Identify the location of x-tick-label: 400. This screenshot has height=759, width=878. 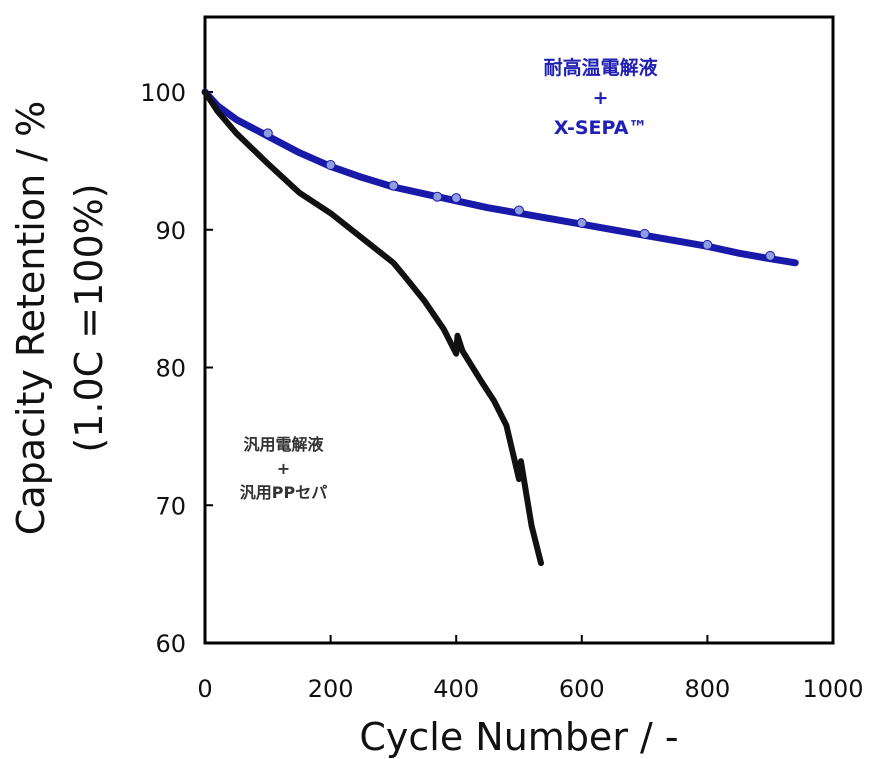
(456, 689).